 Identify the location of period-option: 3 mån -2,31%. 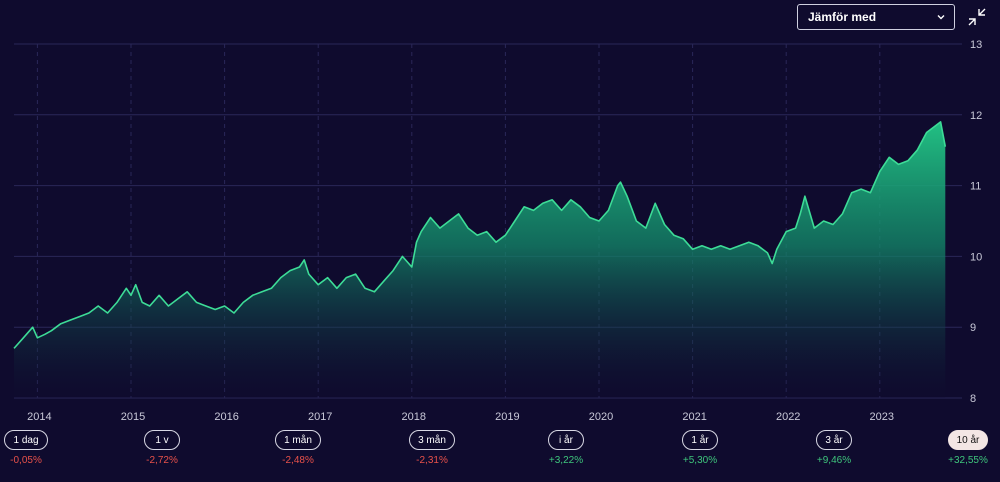
(432, 448).